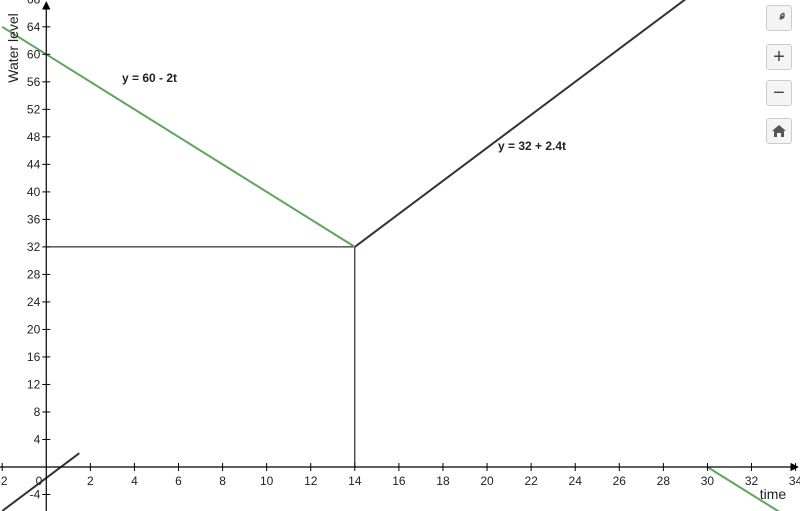 The height and width of the screenshot is (511, 800). What do you see at coordinates (487, 481) in the screenshot?
I see `x-tick-label: 20` at bounding box center [487, 481].